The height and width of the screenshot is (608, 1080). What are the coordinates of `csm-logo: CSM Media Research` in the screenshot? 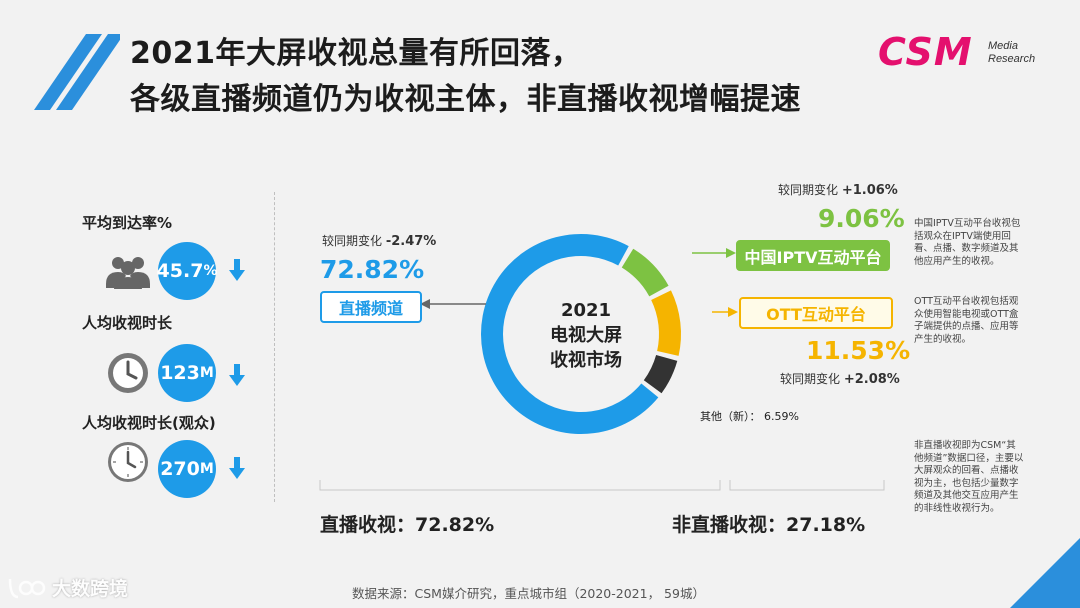 It's located at (963, 53).